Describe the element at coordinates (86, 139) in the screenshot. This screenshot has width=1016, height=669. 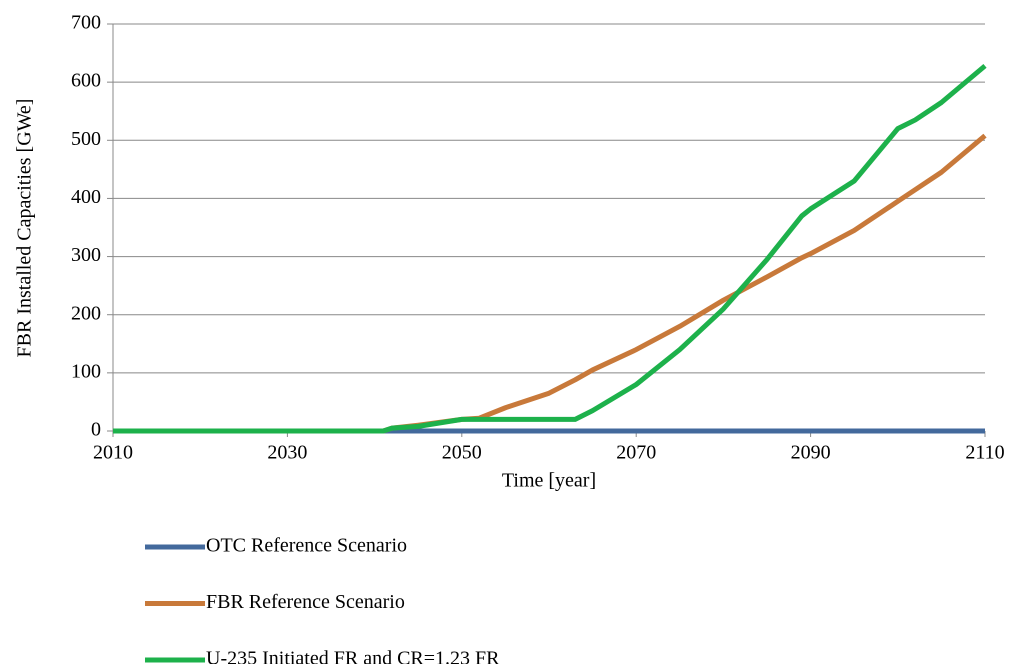
I see `y-tick-label: 500` at that location.